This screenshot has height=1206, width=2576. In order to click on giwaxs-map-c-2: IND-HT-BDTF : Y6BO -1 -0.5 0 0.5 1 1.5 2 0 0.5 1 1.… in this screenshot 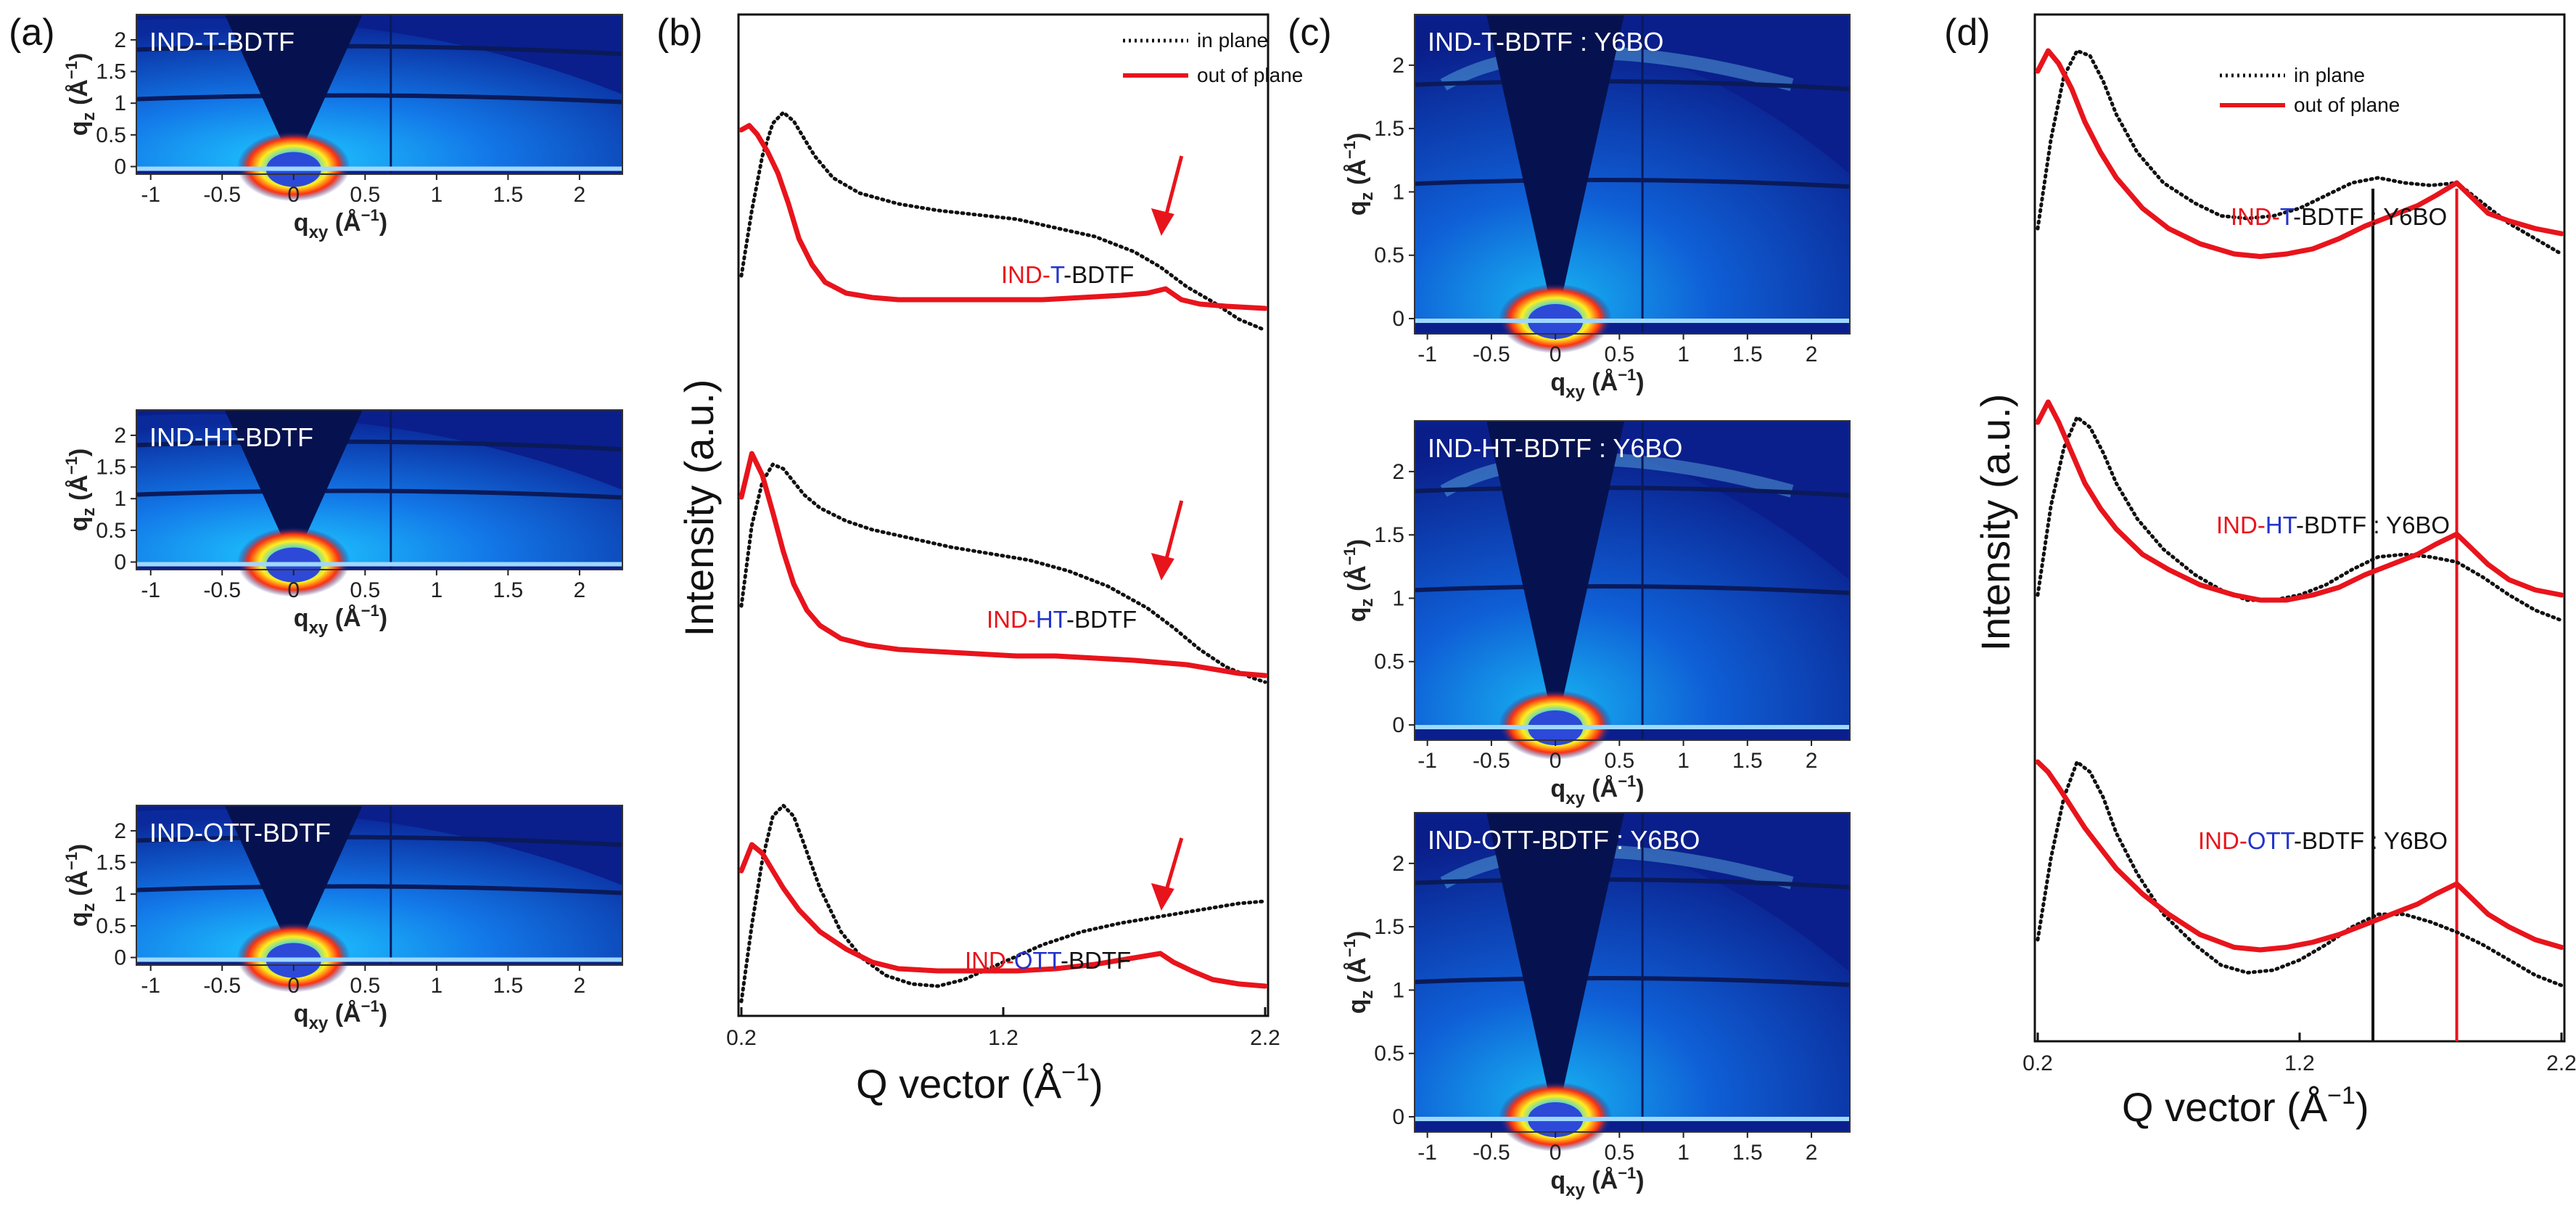, I will do `click(1596, 614)`.